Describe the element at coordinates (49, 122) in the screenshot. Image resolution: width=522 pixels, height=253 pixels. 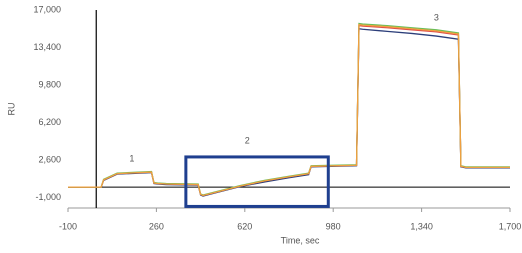
I see `y-tick-label: 6,200` at that location.